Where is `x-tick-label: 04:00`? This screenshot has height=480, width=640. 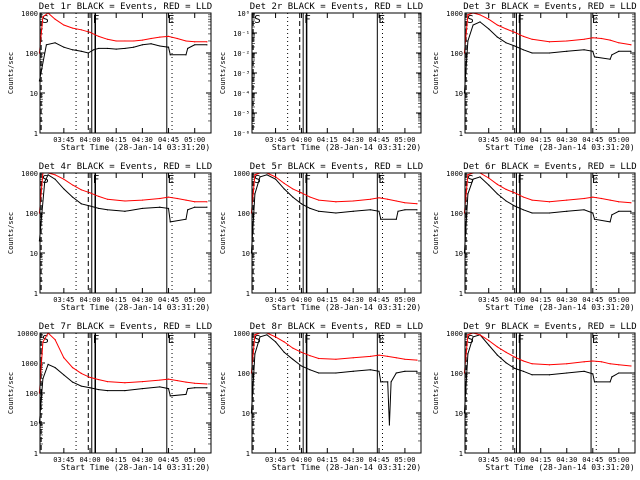
x-tick-label: 04:00 is located at coordinates (301, 460).